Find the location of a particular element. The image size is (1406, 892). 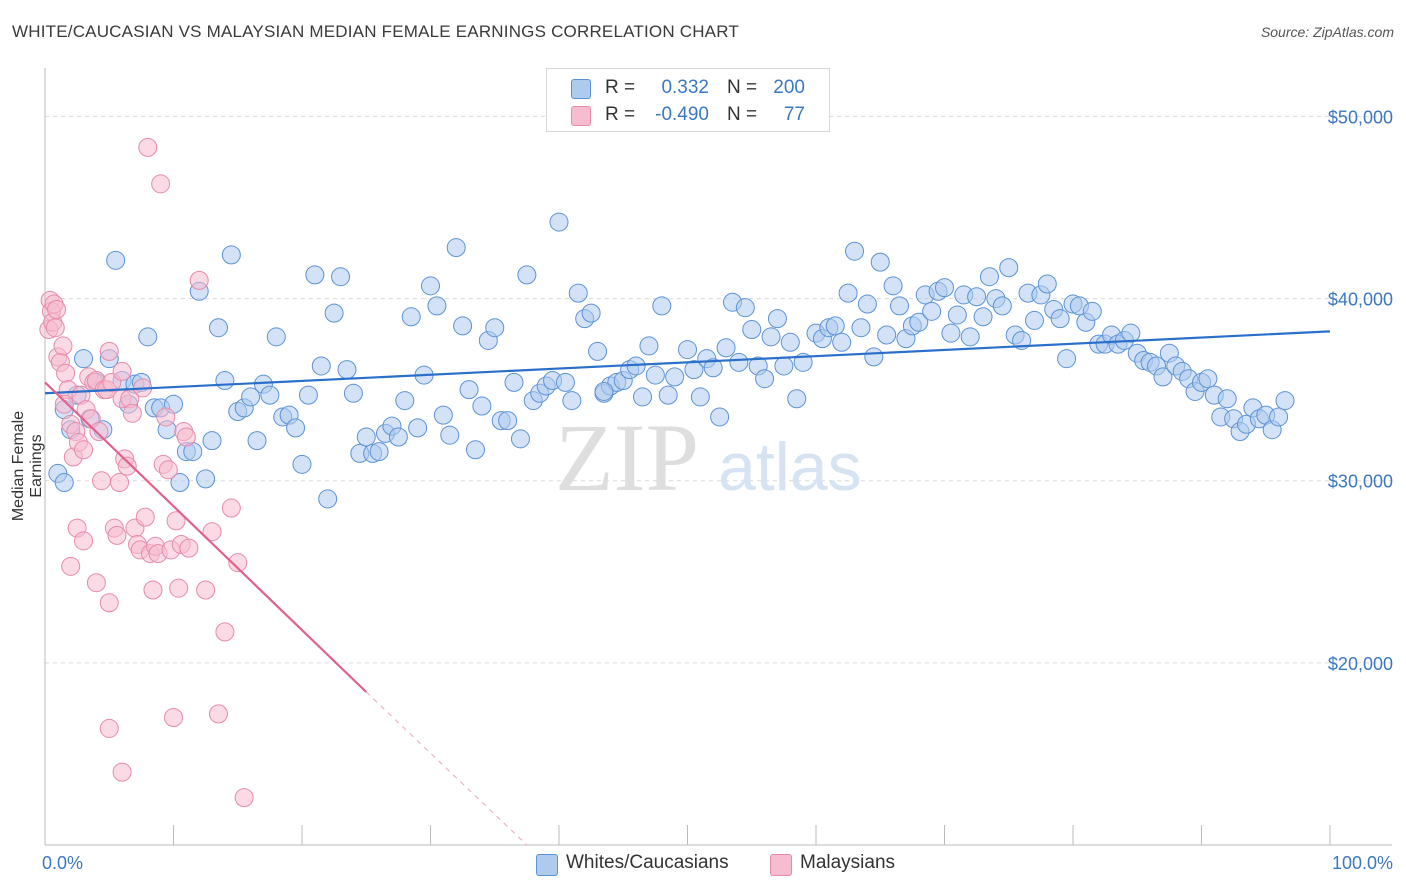

watermark: ZIP atlas is located at coordinates (708, 457).